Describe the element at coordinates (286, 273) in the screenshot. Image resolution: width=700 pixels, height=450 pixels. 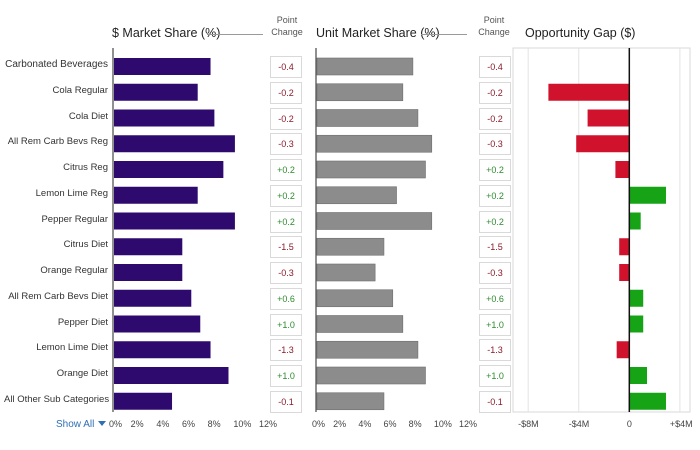
I see `market-share-point-change: -0.3` at that location.